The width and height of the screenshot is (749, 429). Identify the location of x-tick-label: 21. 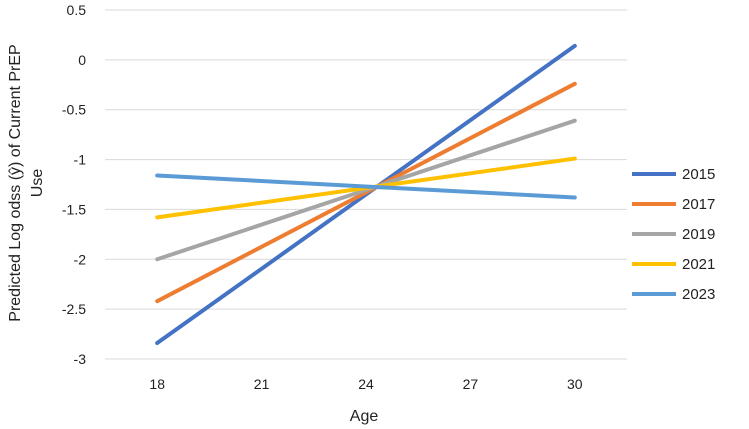
(262, 384).